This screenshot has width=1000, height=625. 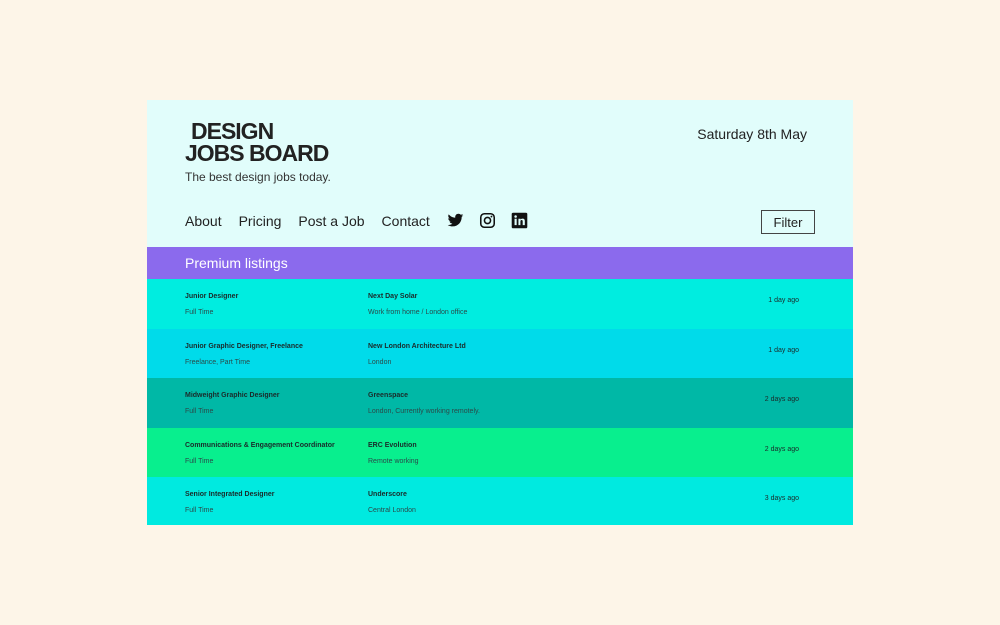 I want to click on nav-post-a-job: Post a Job, so click(x=331, y=220).